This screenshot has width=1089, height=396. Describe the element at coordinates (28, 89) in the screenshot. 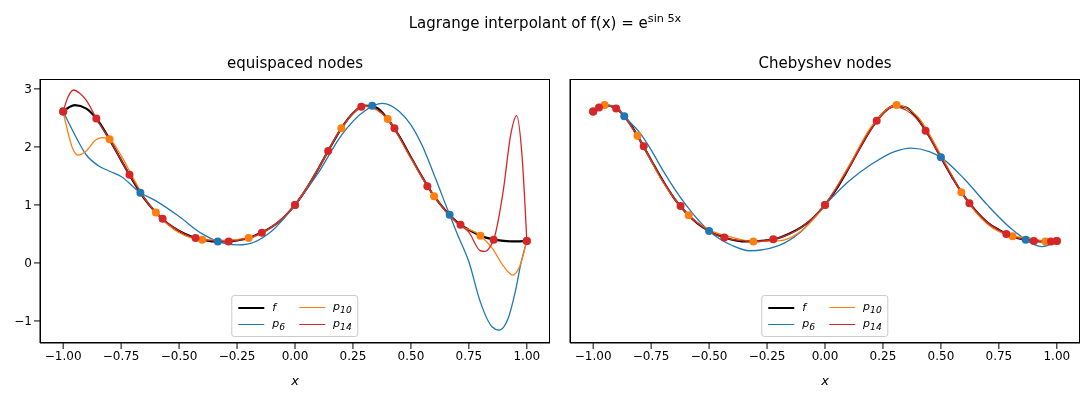

I see `y-tick-label: 3` at that location.